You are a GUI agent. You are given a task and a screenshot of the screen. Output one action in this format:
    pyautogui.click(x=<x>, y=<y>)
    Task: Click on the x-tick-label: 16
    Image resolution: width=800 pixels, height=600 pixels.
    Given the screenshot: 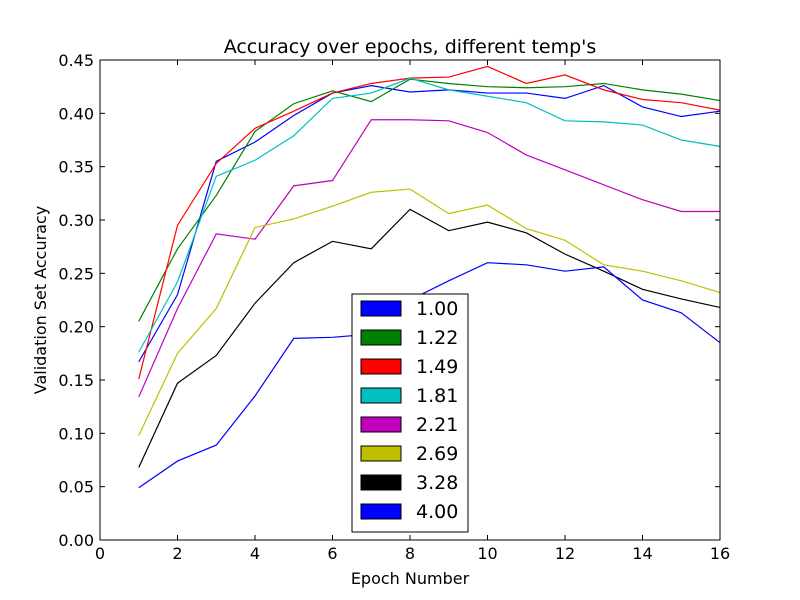 What is the action you would take?
    pyautogui.click(x=720, y=553)
    